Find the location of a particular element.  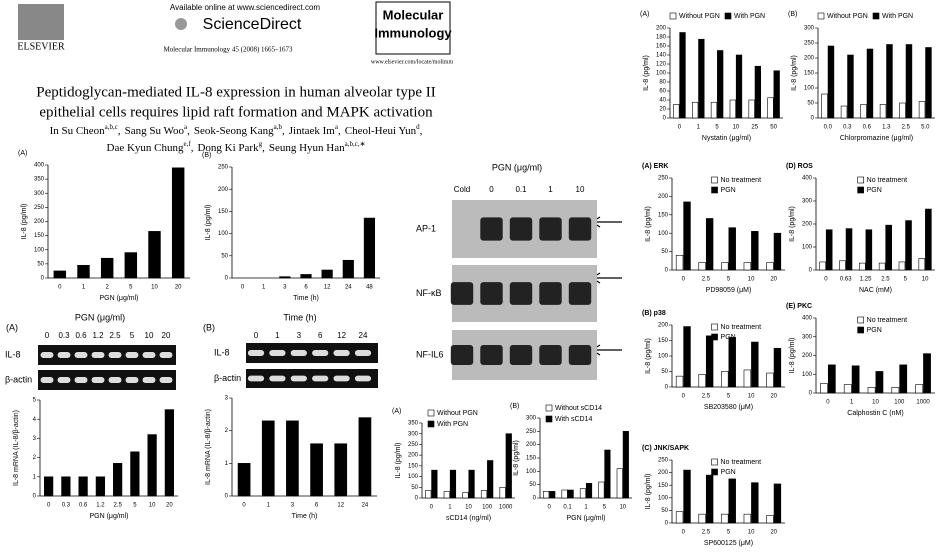

x-axis-label: Chlorpromazine (μg/ml) is located at coordinates (876, 138).